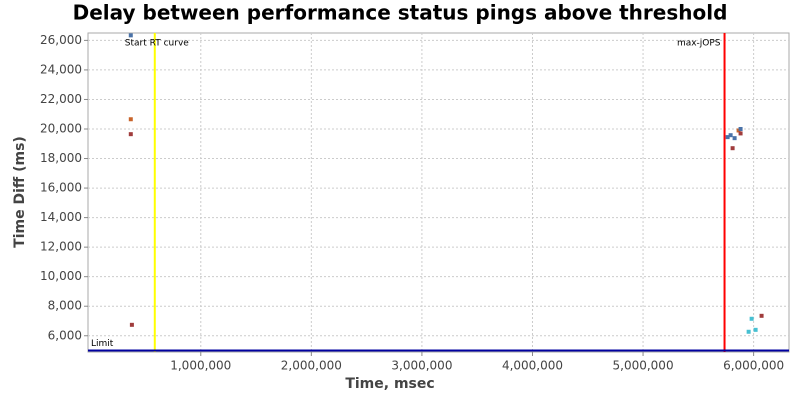  I want to click on y-tick-label: 10,000, so click(61, 276).